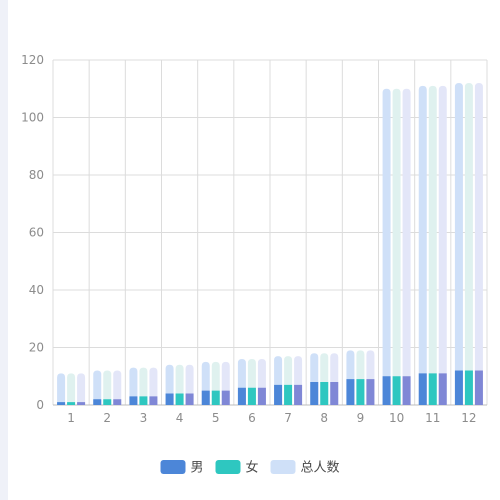 The image size is (500, 500). Describe the element at coordinates (36, 348) in the screenshot. I see `y-tick-label: 20` at that location.